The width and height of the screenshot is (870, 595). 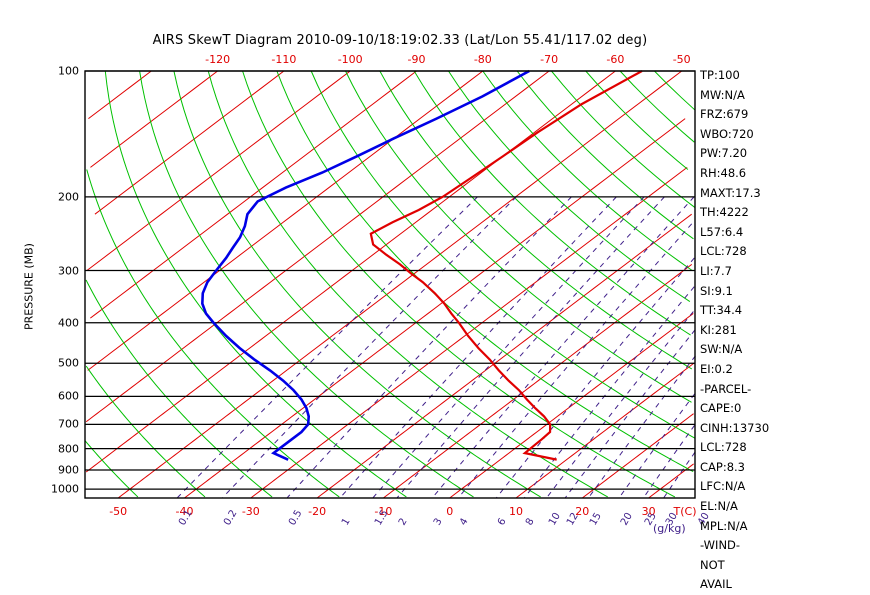 What do you see at coordinates (482, 59) in the screenshot?
I see `top-temp-tick-label: -80` at bounding box center [482, 59].